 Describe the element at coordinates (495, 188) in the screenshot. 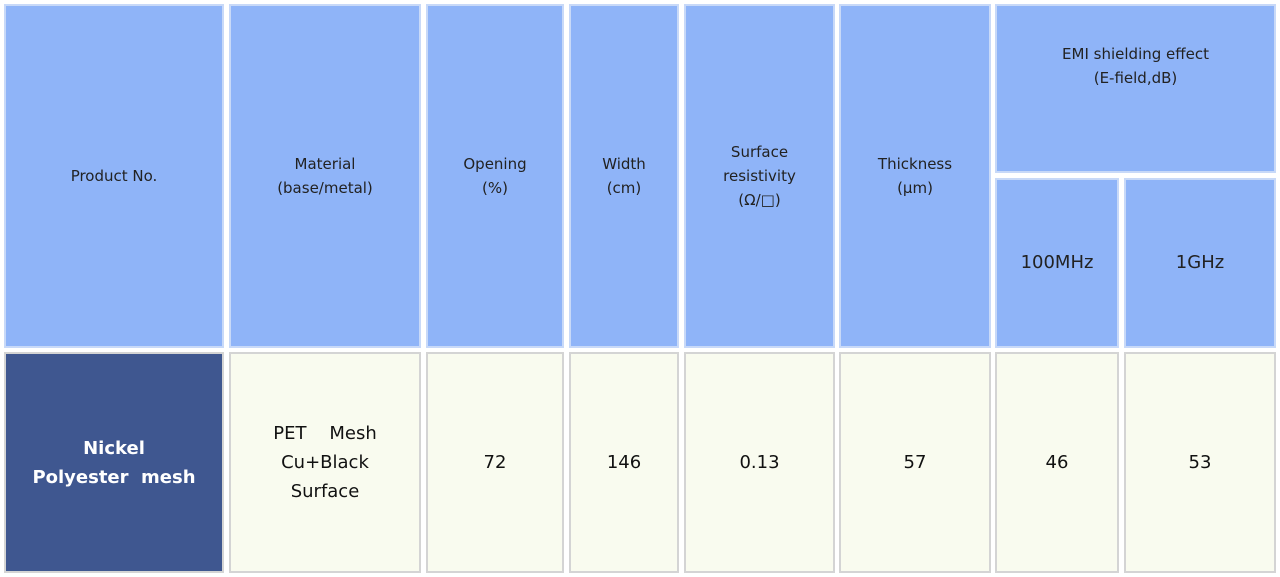

I see `header-text: (%)` at that location.